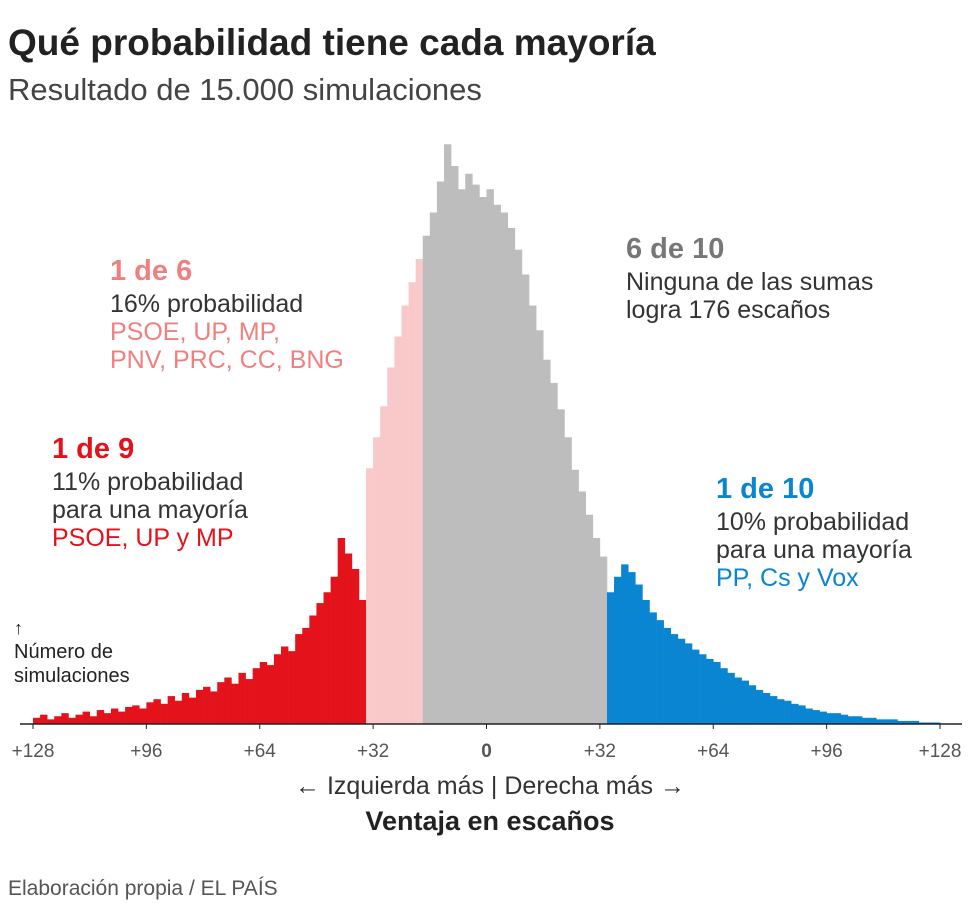  Describe the element at coordinates (749, 282) in the screenshot. I see `annotation-line: Ninguna de las sumas` at that location.